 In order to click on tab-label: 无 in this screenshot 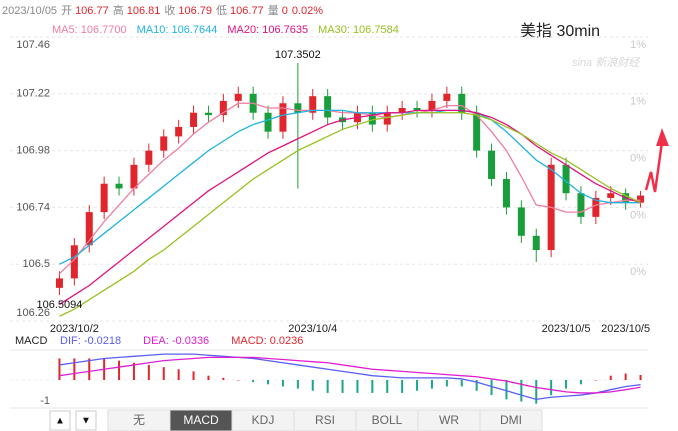, I will do `click(139, 420)`.